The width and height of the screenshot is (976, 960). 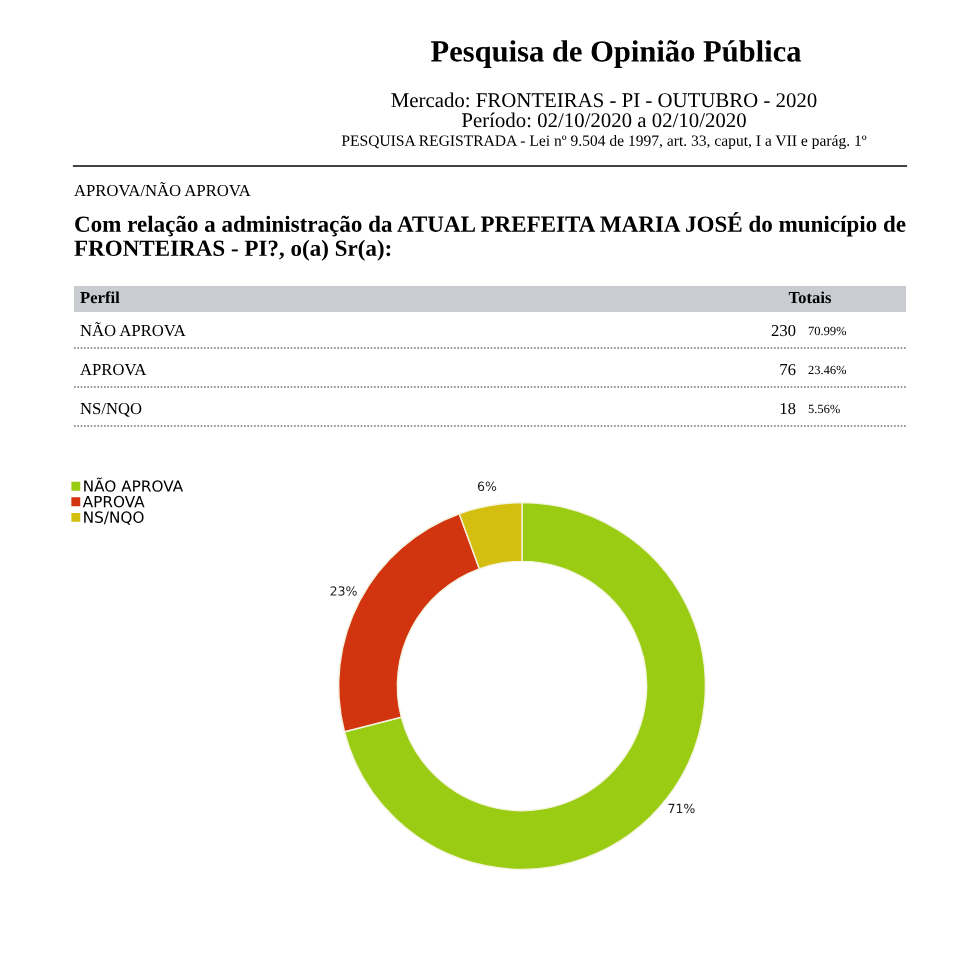 I want to click on data-label: 230, so click(x=783, y=330).